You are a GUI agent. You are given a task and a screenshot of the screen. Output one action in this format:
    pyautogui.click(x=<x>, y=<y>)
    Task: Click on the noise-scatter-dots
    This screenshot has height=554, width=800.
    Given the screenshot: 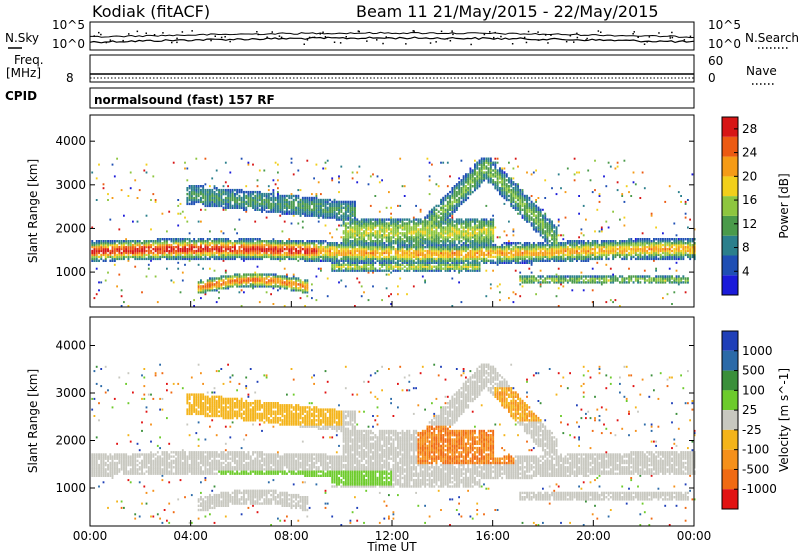 What is the action you would take?
    pyautogui.click(x=392, y=38)
    